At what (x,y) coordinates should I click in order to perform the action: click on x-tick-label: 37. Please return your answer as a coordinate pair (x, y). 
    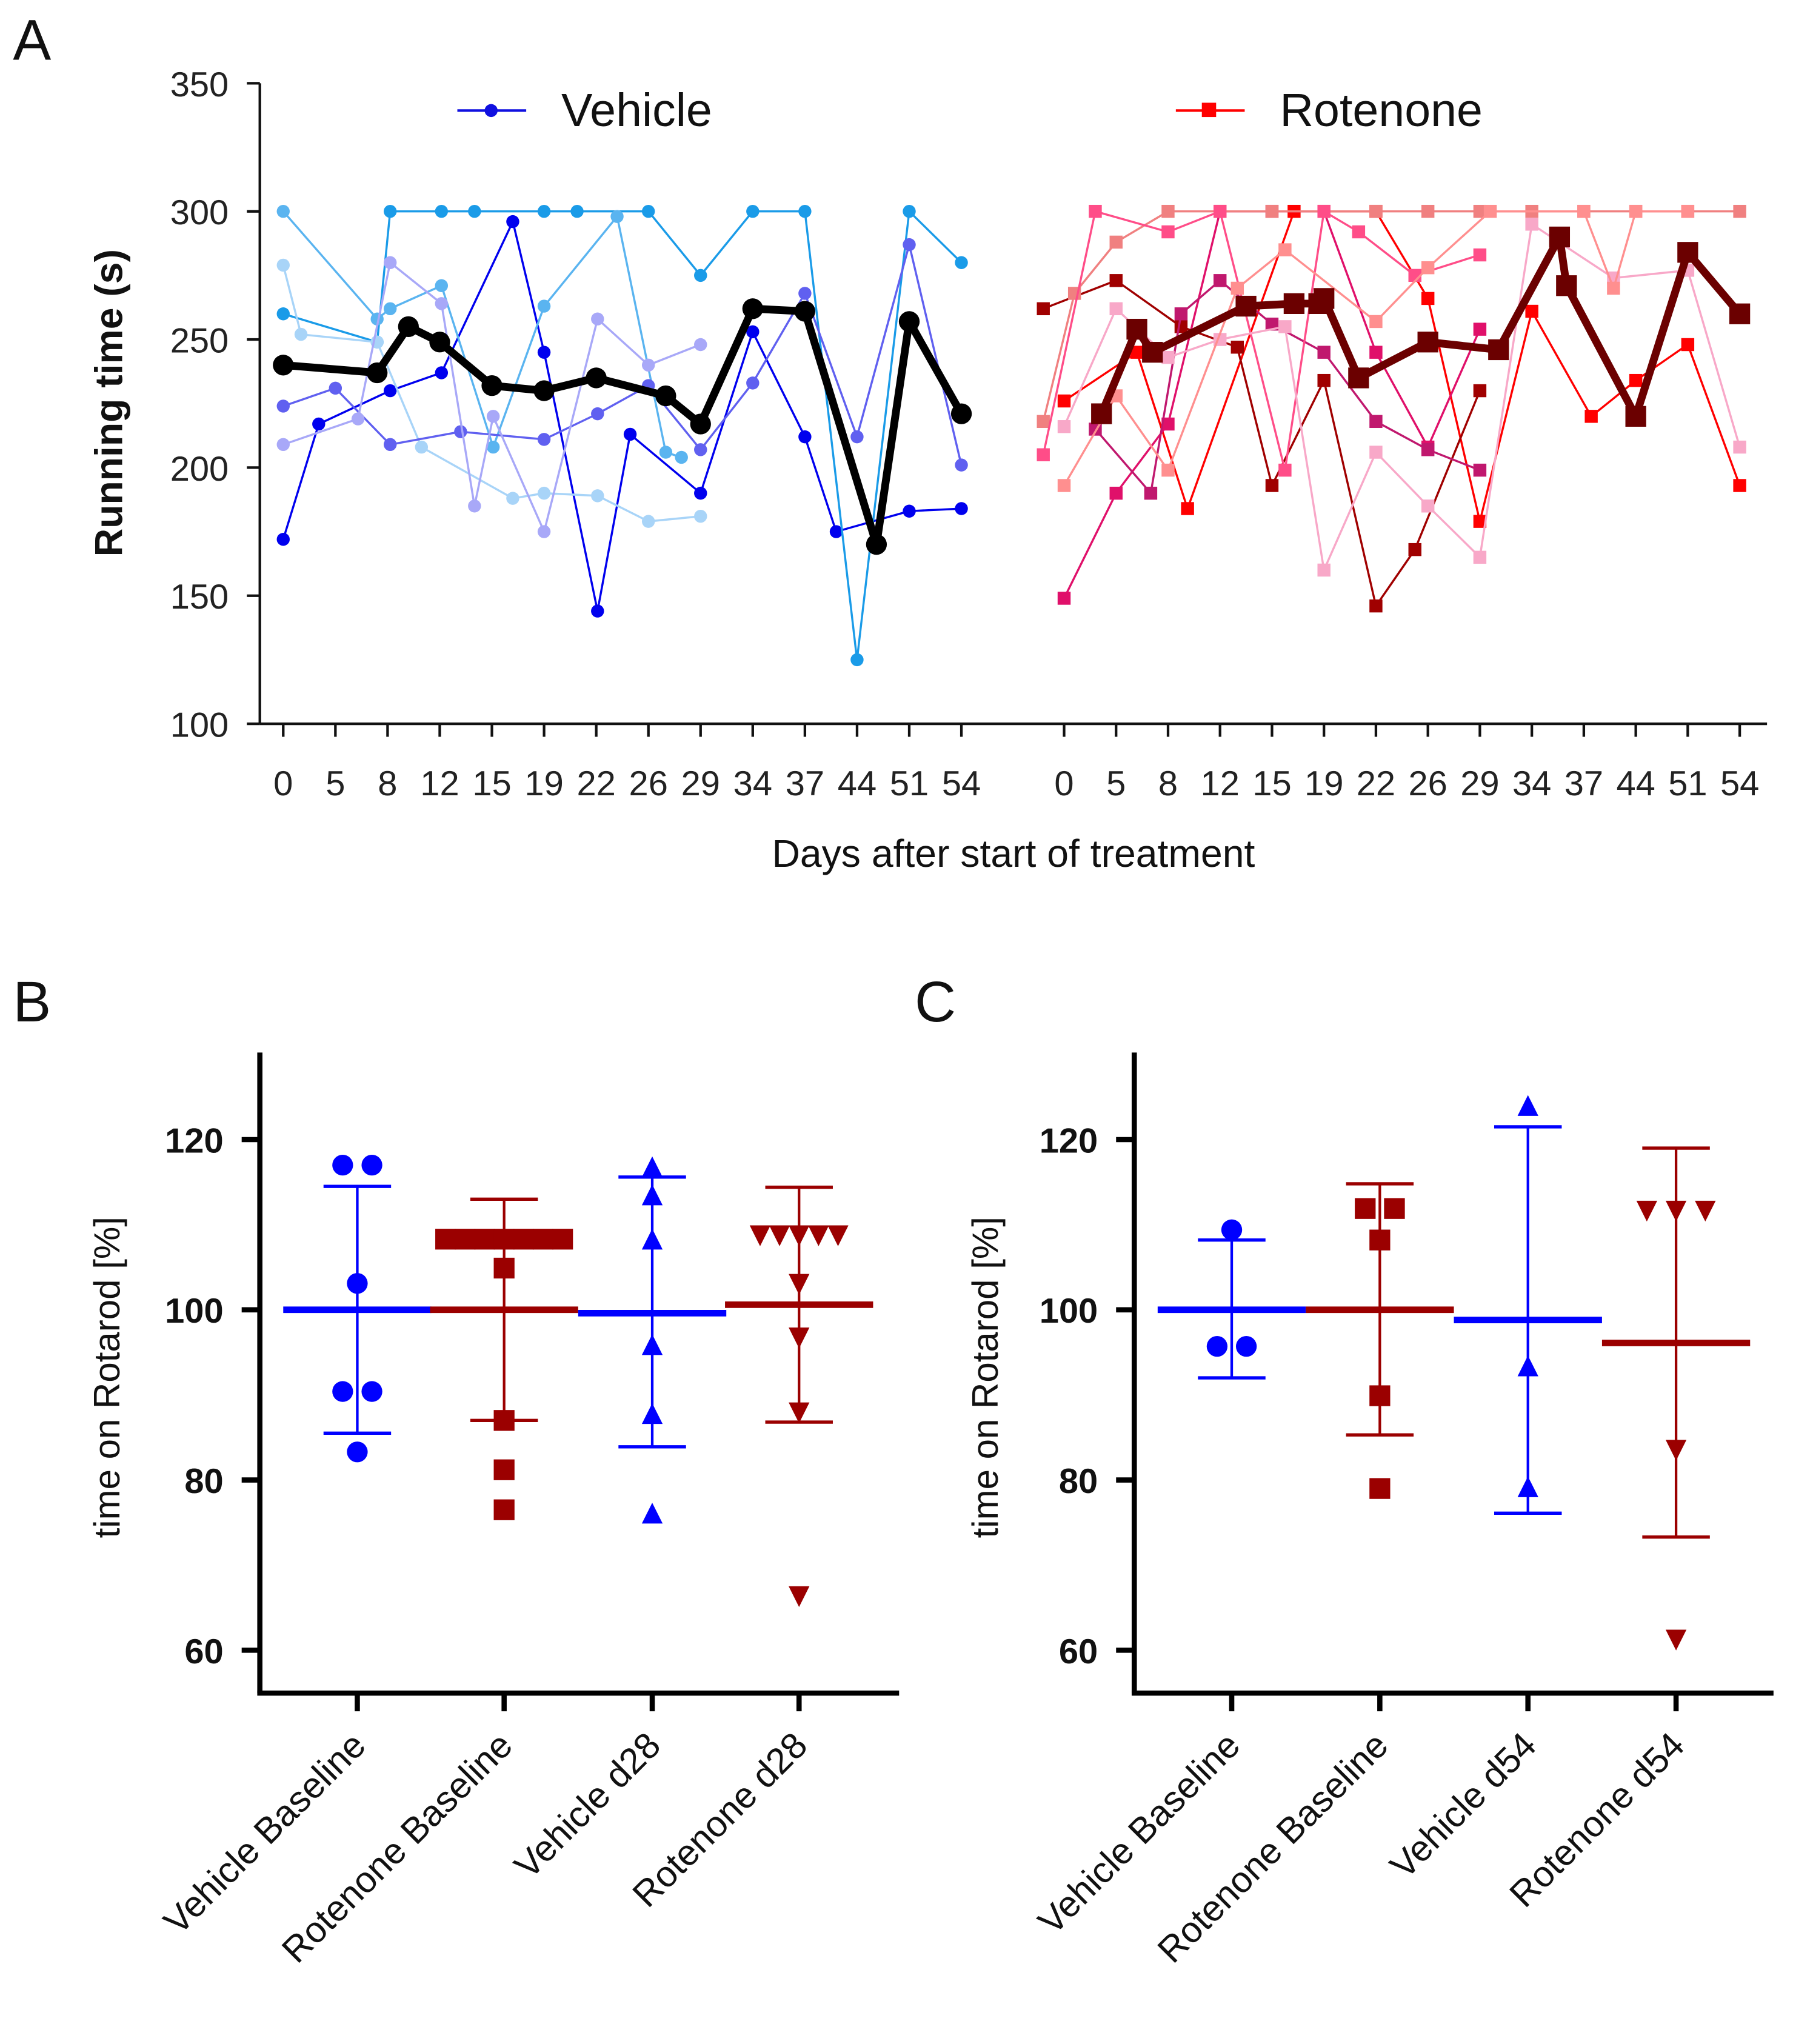
    Looking at the image, I should click on (1583, 784).